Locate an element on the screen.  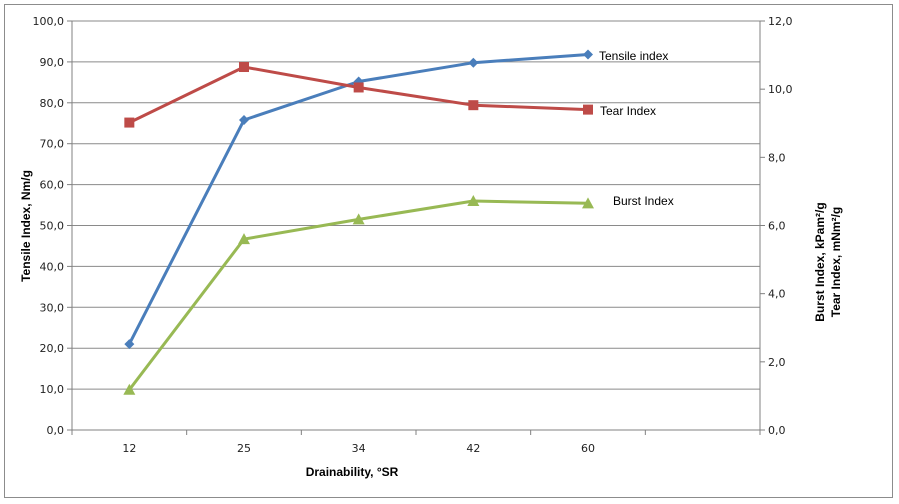
series-label-tensile: Tensile index is located at coordinates (633, 56).